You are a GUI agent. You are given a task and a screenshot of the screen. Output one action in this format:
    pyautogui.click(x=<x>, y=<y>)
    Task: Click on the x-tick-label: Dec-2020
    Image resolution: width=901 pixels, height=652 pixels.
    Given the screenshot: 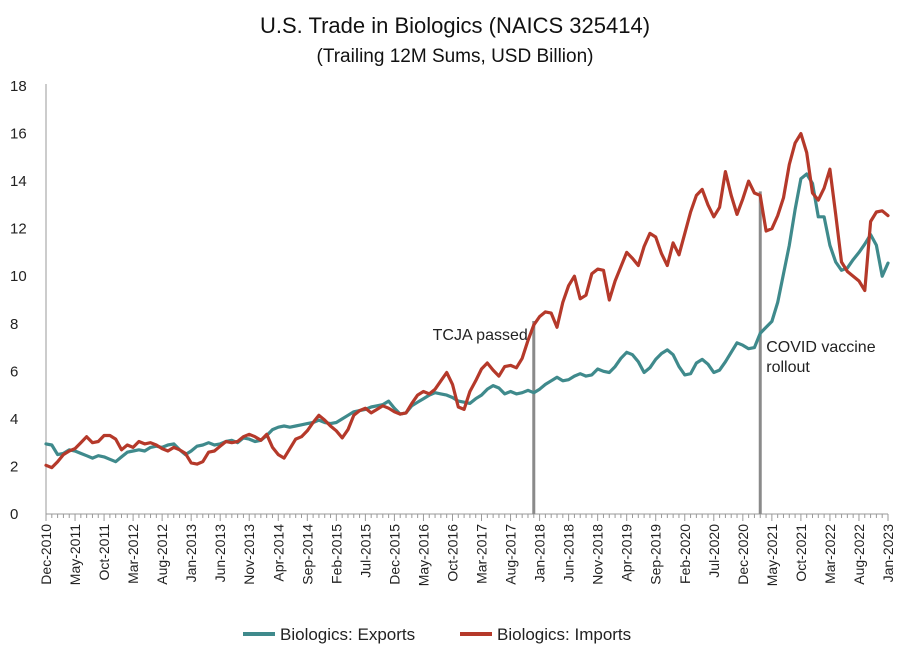 What is the action you would take?
    pyautogui.click(x=743, y=554)
    